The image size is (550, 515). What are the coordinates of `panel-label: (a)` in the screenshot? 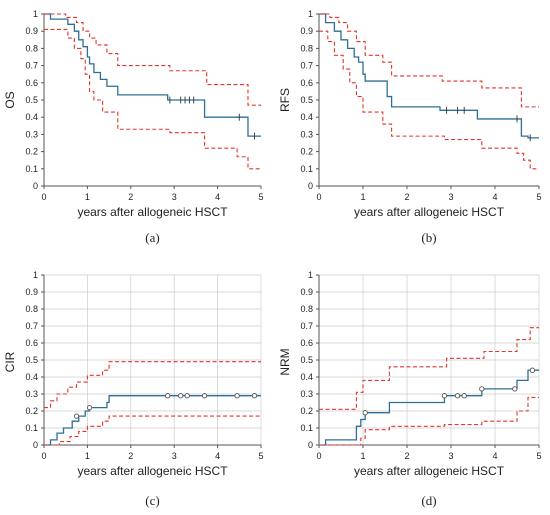 It's located at (152, 237).